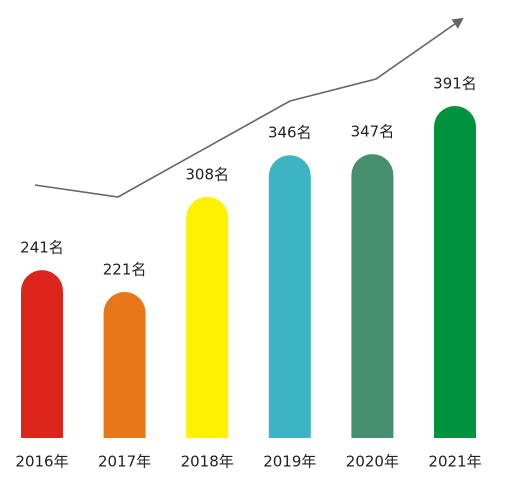 The width and height of the screenshot is (506, 493). I want to click on x-tick-label: 2020年, so click(372, 462).